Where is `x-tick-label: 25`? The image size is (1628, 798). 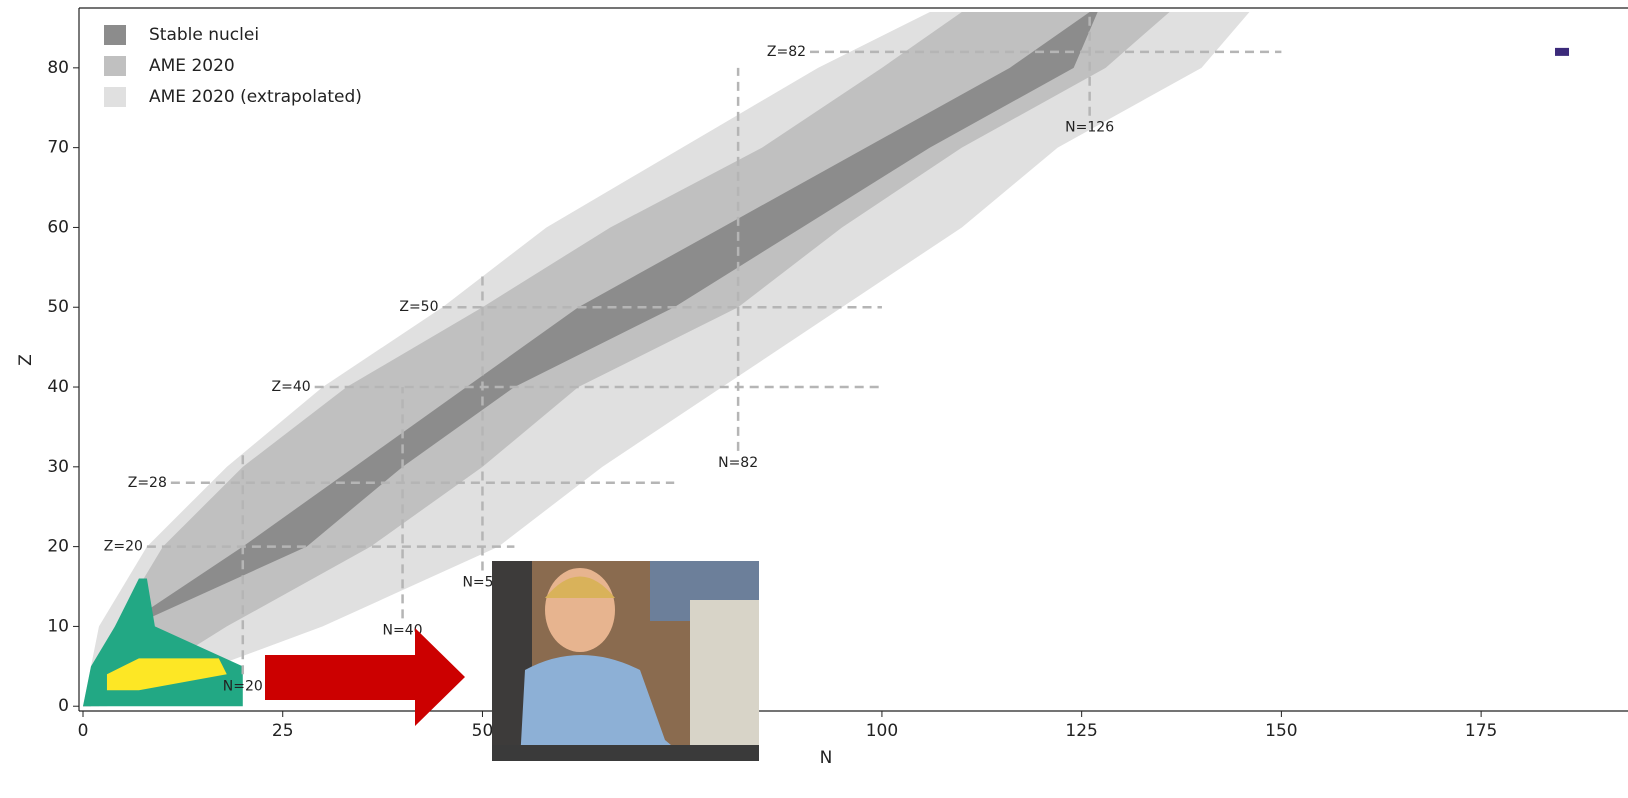 x-tick-label: 25 is located at coordinates (283, 731).